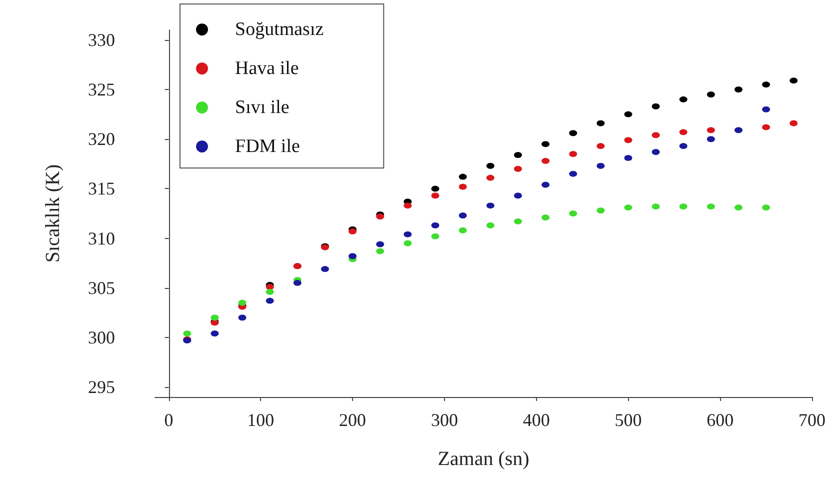  Describe the element at coordinates (267, 68) in the screenshot. I see `legend-label: Hava ile` at that location.